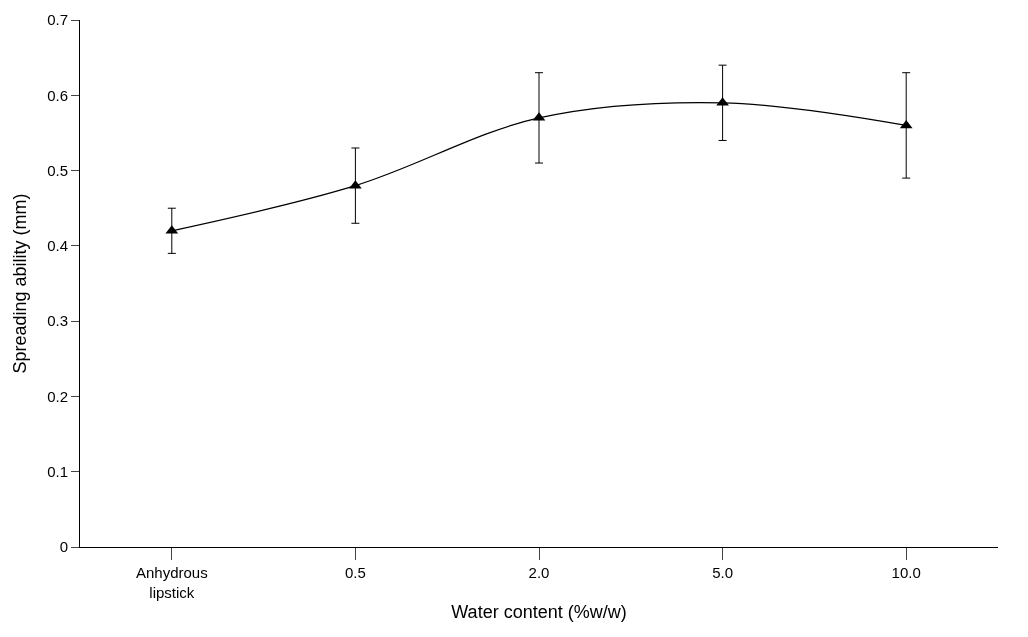 This screenshot has height=637, width=1028. I want to click on y-tick-label: 0.7, so click(57, 20).